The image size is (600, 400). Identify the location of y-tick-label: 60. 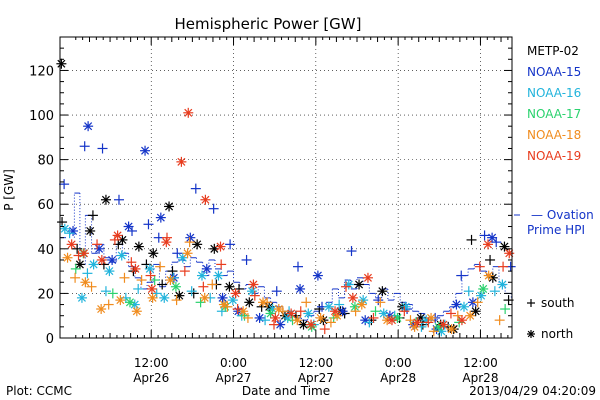
(45, 205).